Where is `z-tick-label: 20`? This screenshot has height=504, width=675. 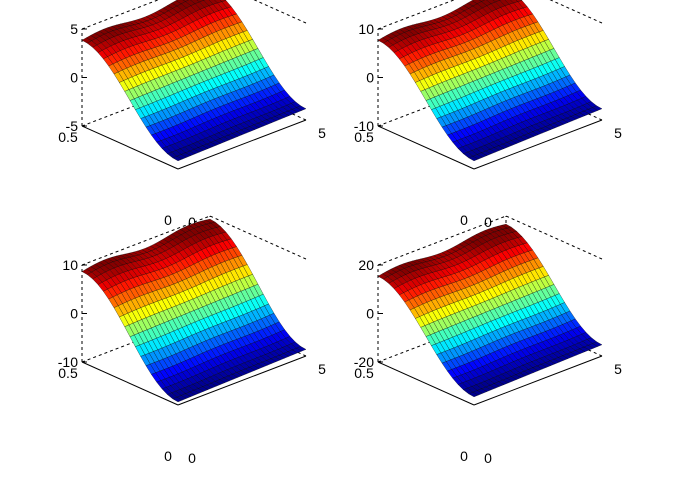 z-tick-label: 20 is located at coordinates (366, 265).